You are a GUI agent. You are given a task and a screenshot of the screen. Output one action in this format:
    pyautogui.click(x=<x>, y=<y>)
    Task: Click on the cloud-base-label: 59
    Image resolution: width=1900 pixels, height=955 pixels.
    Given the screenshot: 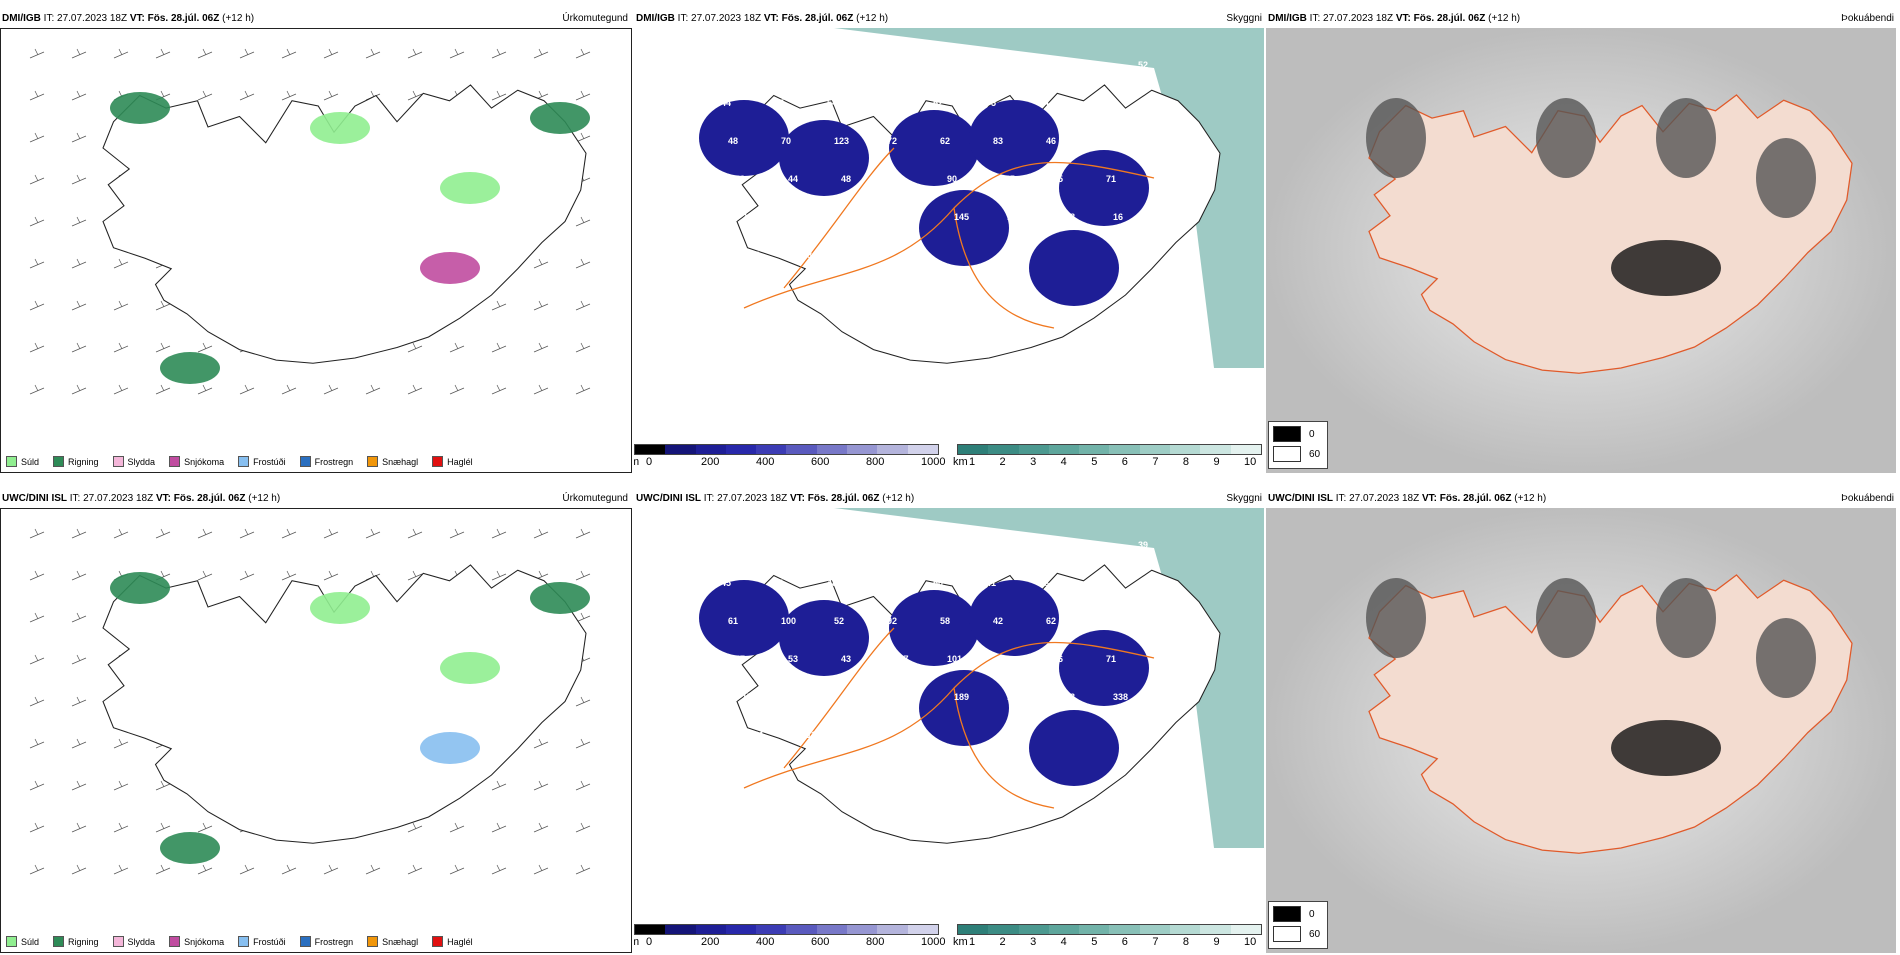 What is the action you would take?
    pyautogui.click(x=719, y=545)
    